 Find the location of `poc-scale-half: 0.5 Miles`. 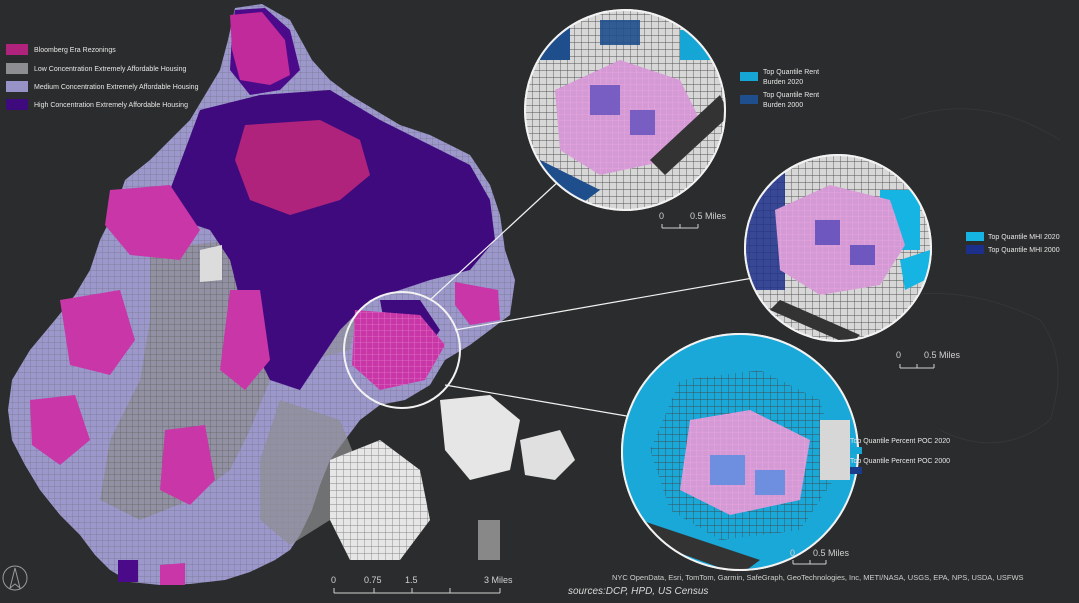

poc-scale-half: 0.5 Miles is located at coordinates (831, 553).